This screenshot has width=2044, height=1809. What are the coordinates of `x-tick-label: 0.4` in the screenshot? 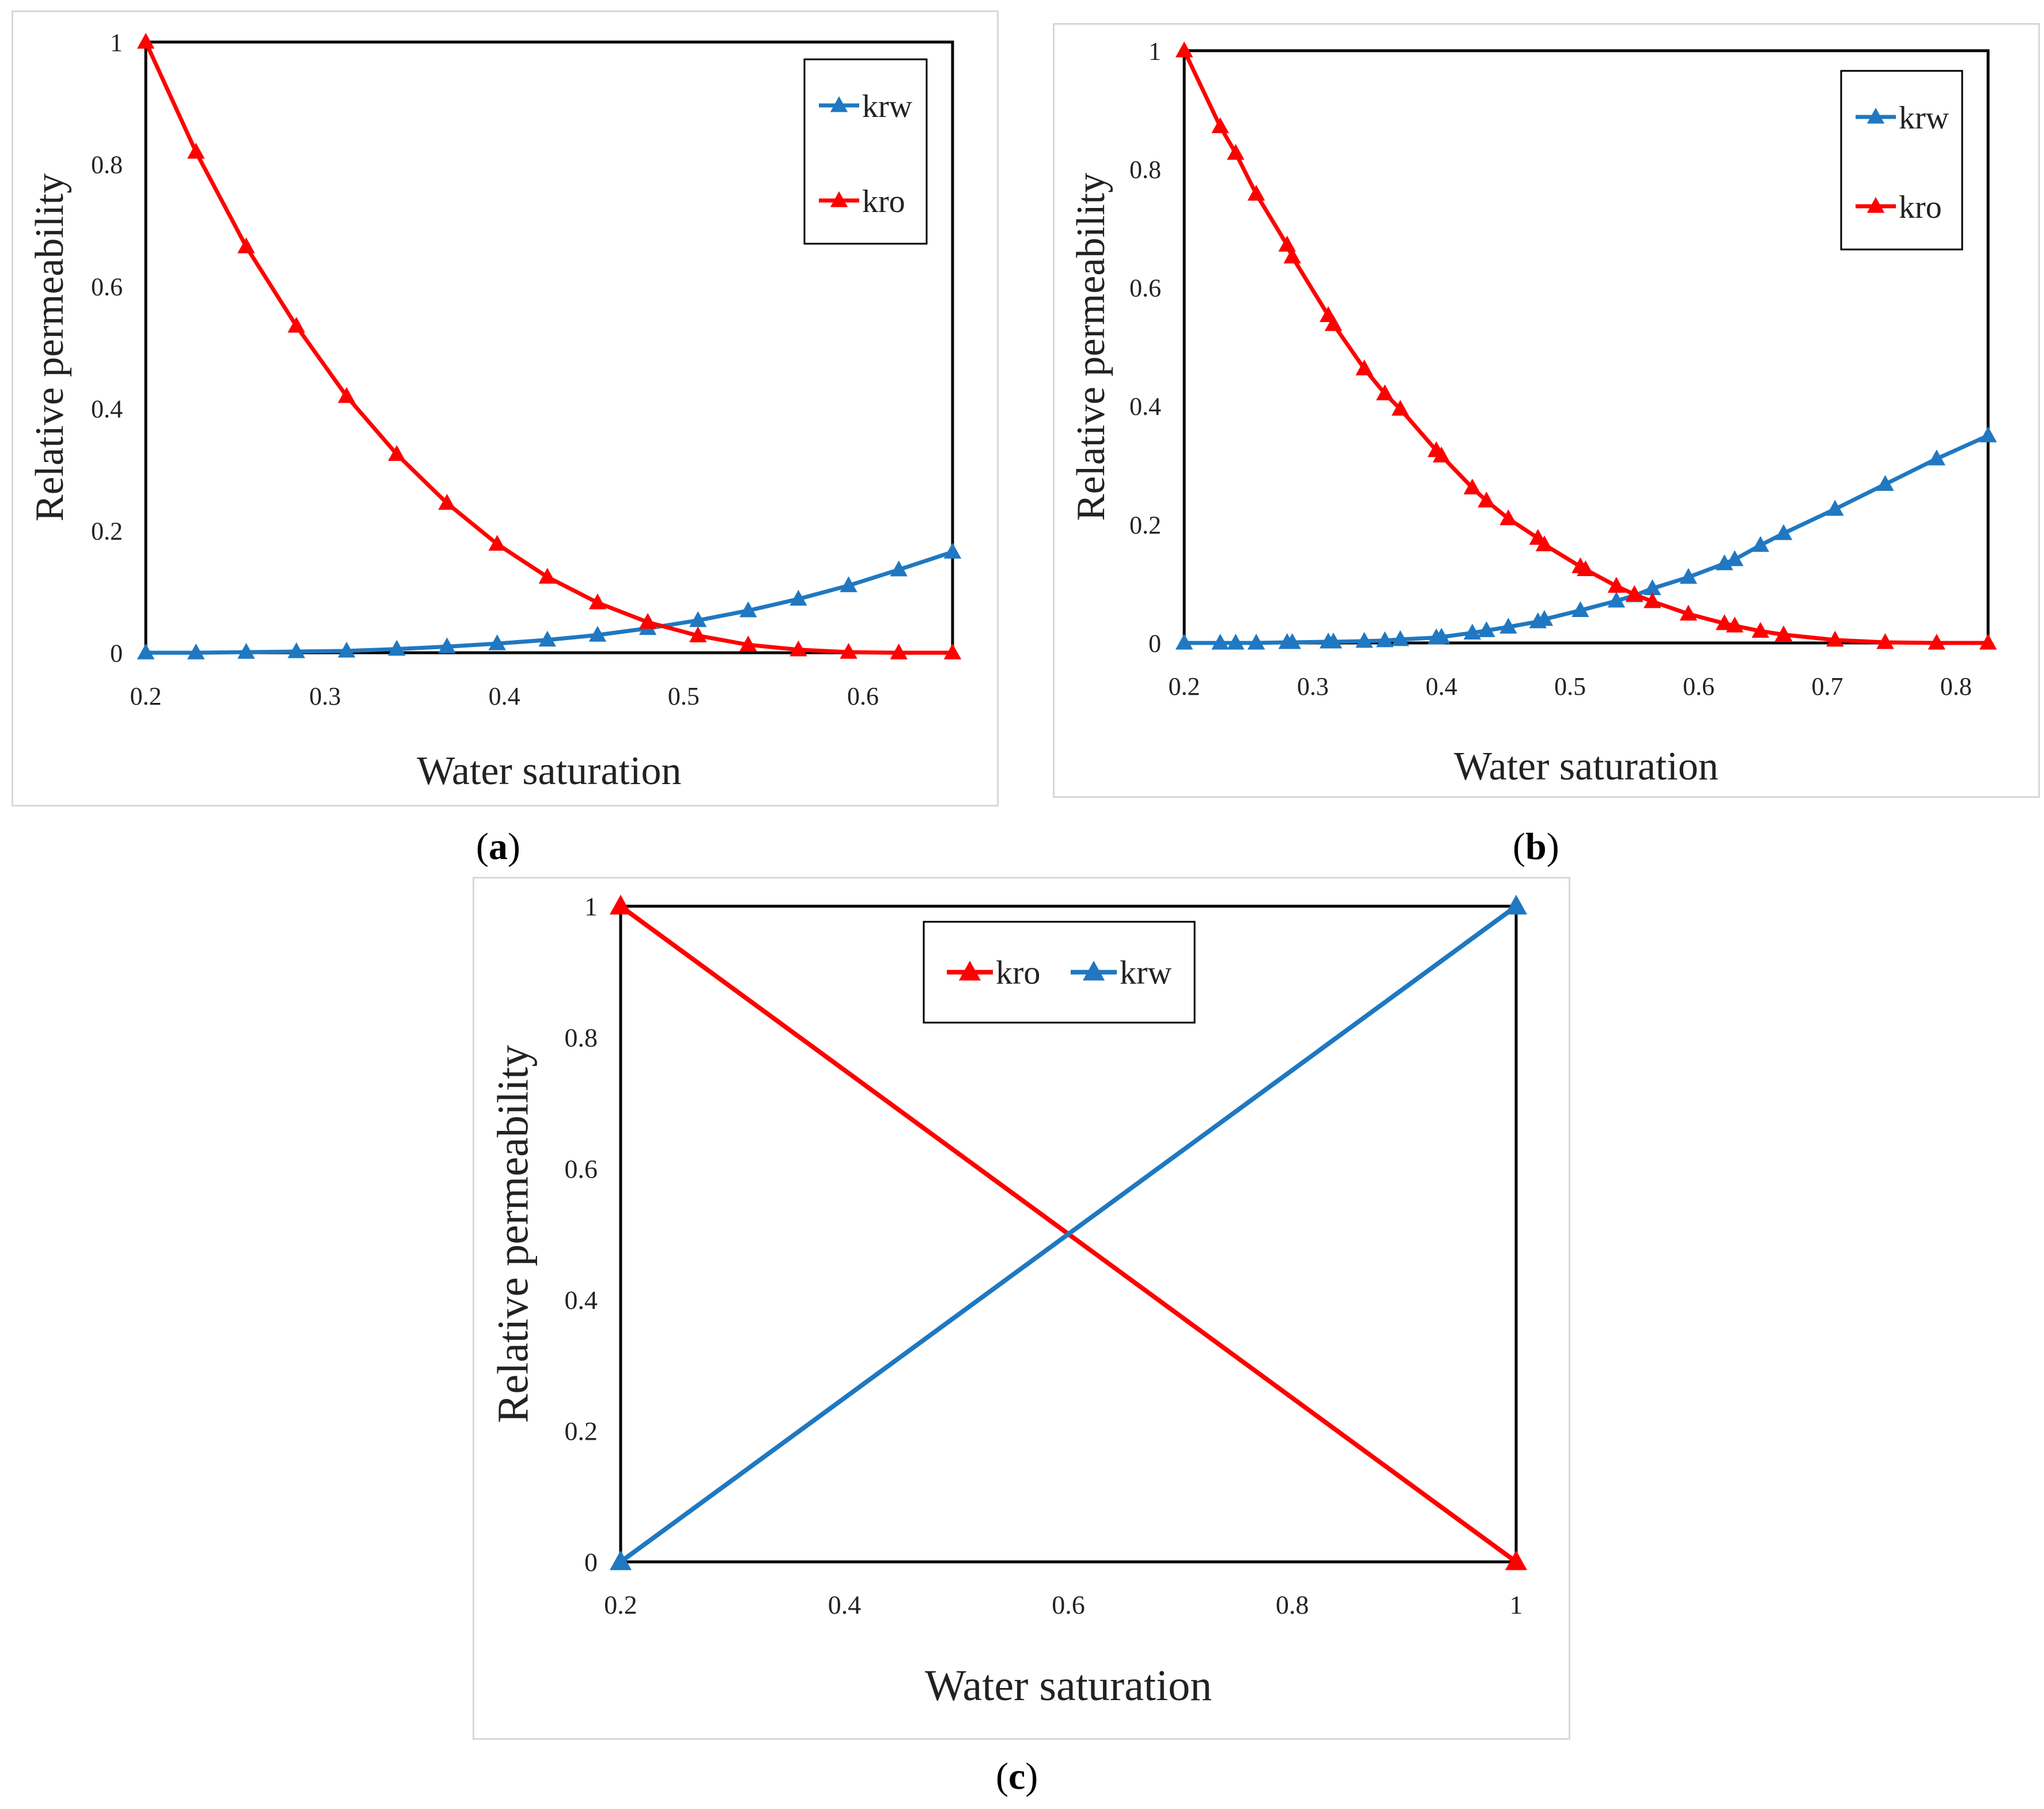 It's located at (504, 696).